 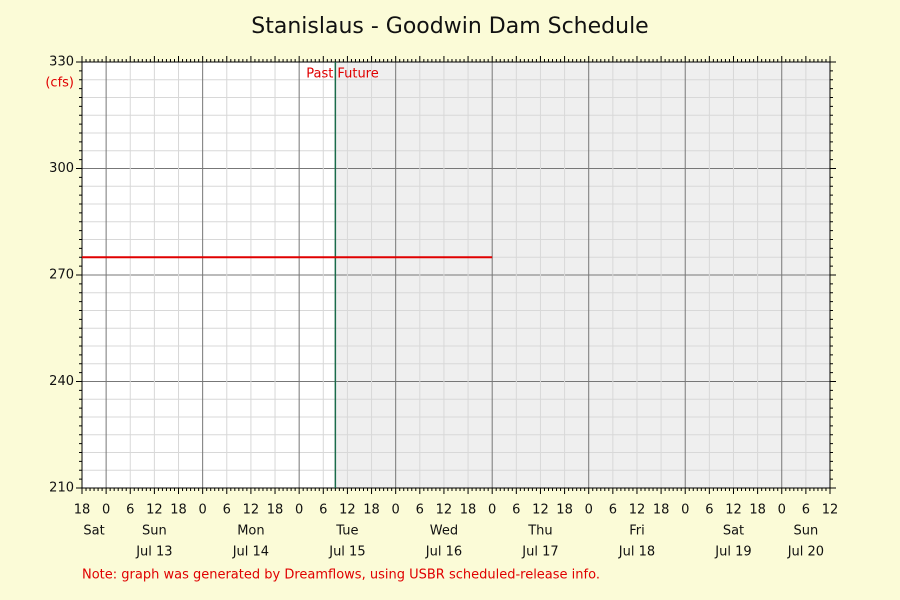 I want to click on date-label: Jul 20, so click(x=805, y=552).